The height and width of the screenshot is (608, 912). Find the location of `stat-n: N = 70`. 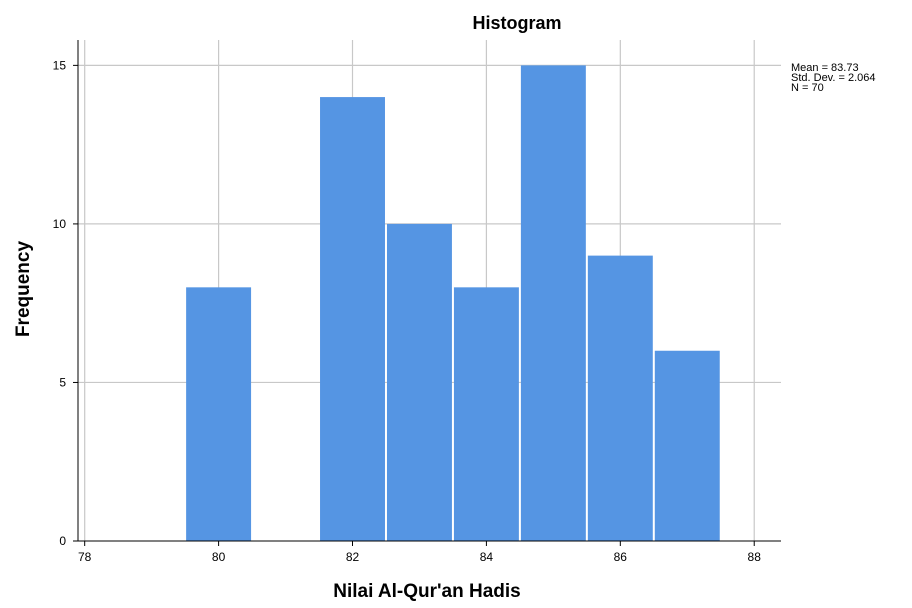

stat-n: N = 70 is located at coordinates (807, 88).